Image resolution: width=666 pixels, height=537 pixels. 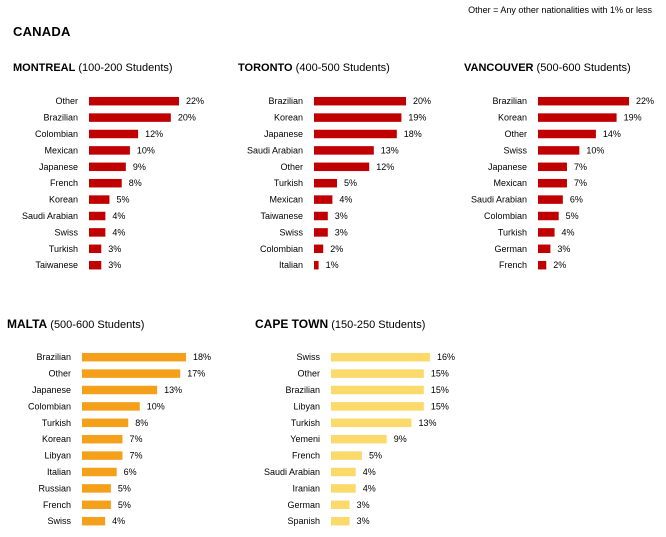 What do you see at coordinates (291, 265) in the screenshot?
I see `category-label: Italian` at bounding box center [291, 265].